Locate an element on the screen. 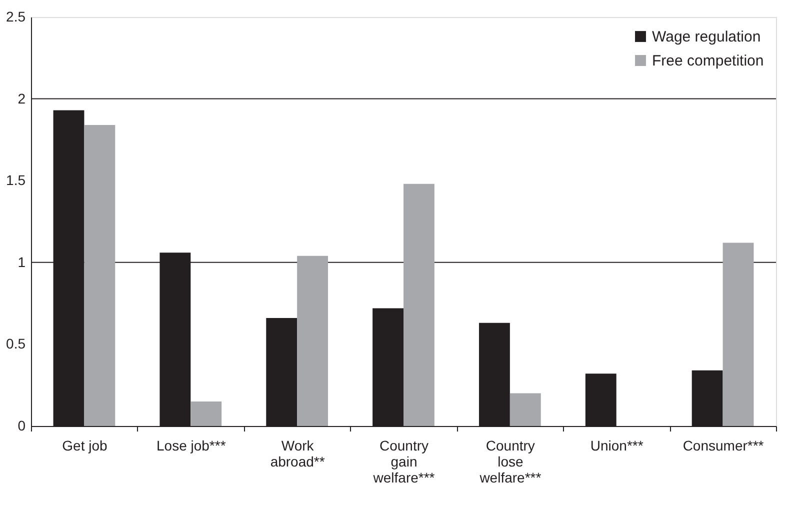 This screenshot has width=798, height=509. x-tick-label: Get job is located at coordinates (85, 446).